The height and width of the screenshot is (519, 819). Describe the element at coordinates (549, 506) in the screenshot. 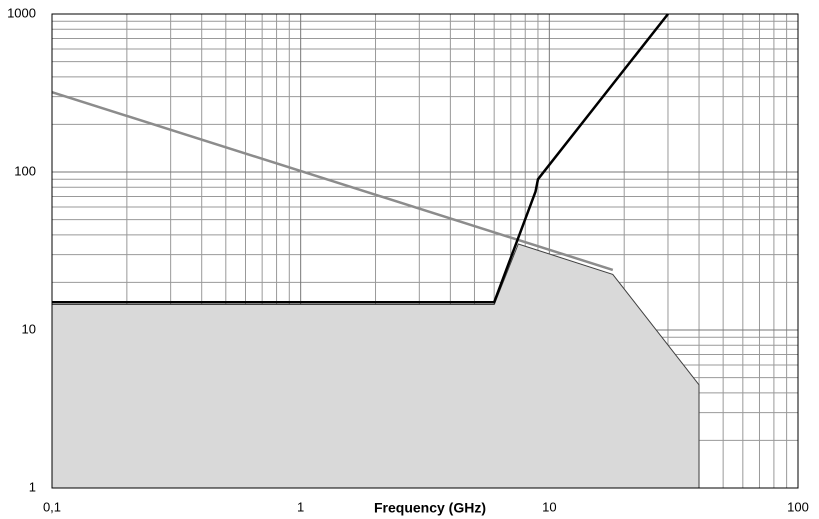

I see `x-tick-label: 10` at that location.